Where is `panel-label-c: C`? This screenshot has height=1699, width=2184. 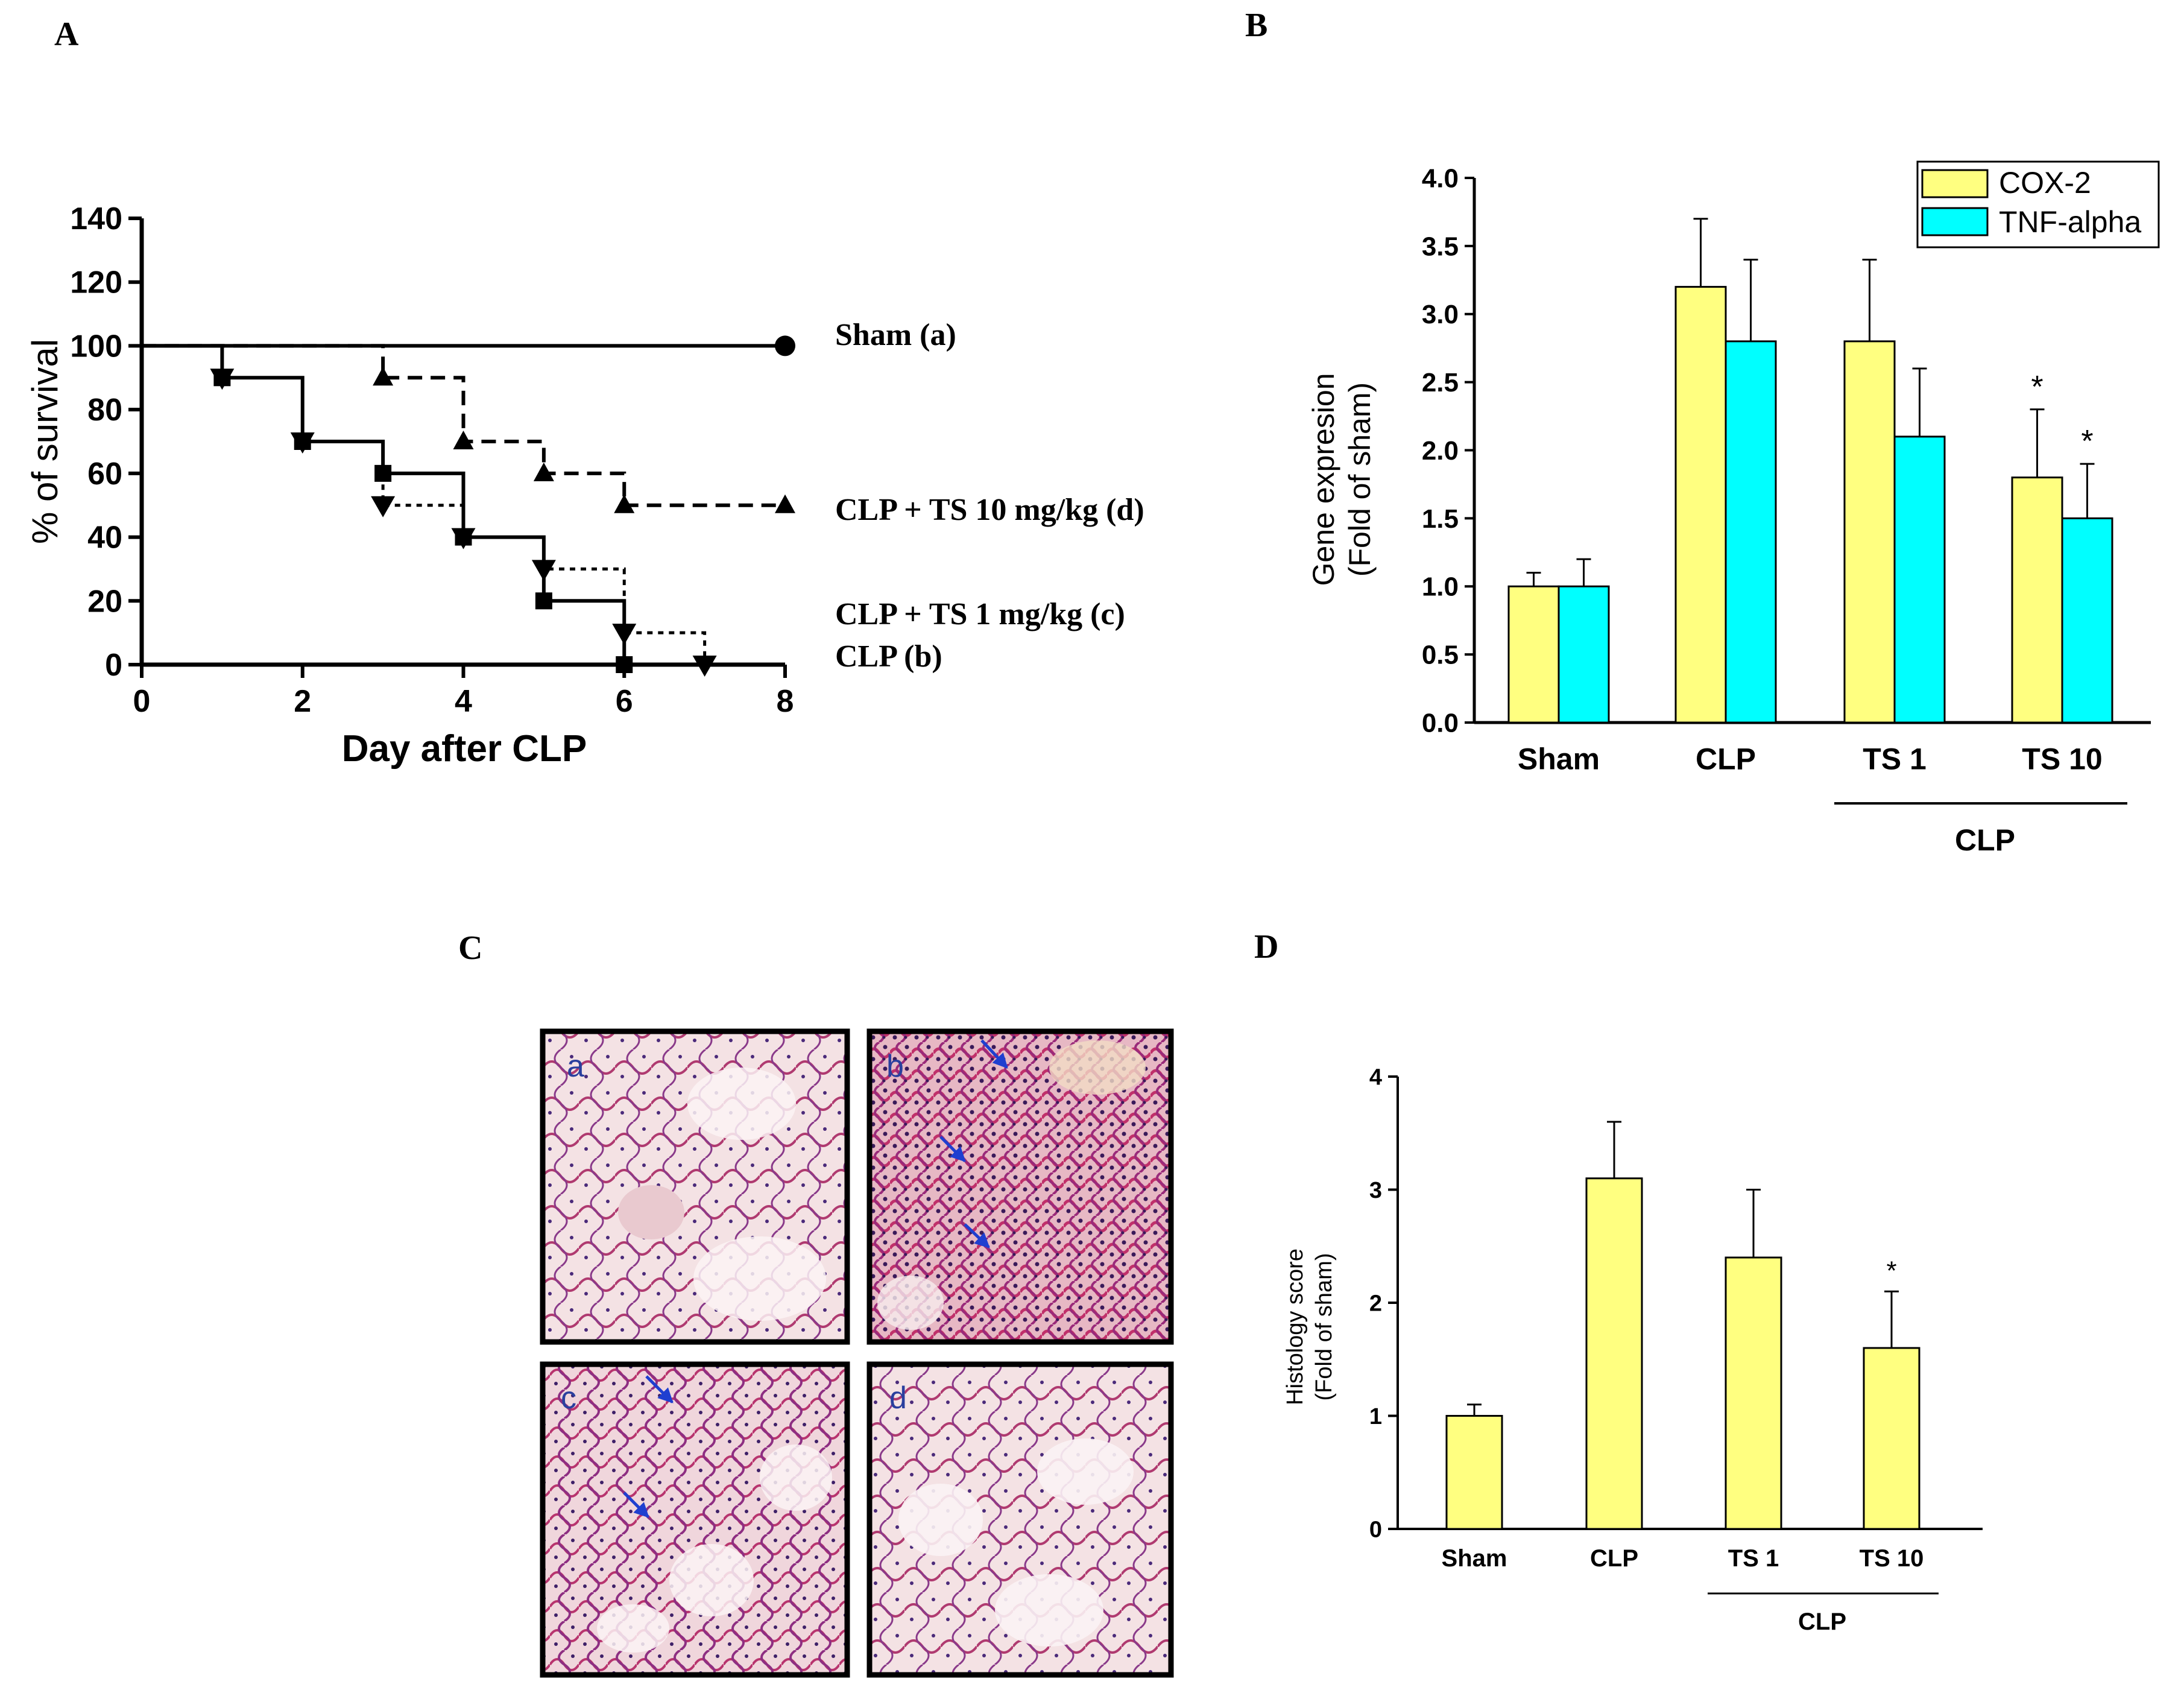 panel-label-c: C is located at coordinates (470, 948).